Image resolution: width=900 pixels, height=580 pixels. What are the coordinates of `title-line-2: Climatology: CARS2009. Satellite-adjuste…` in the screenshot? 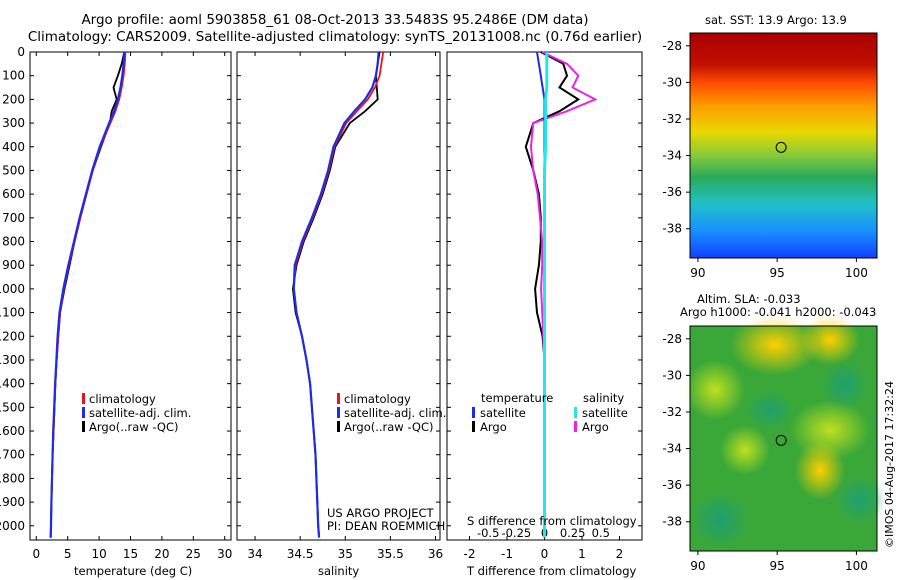 It's located at (335, 37).